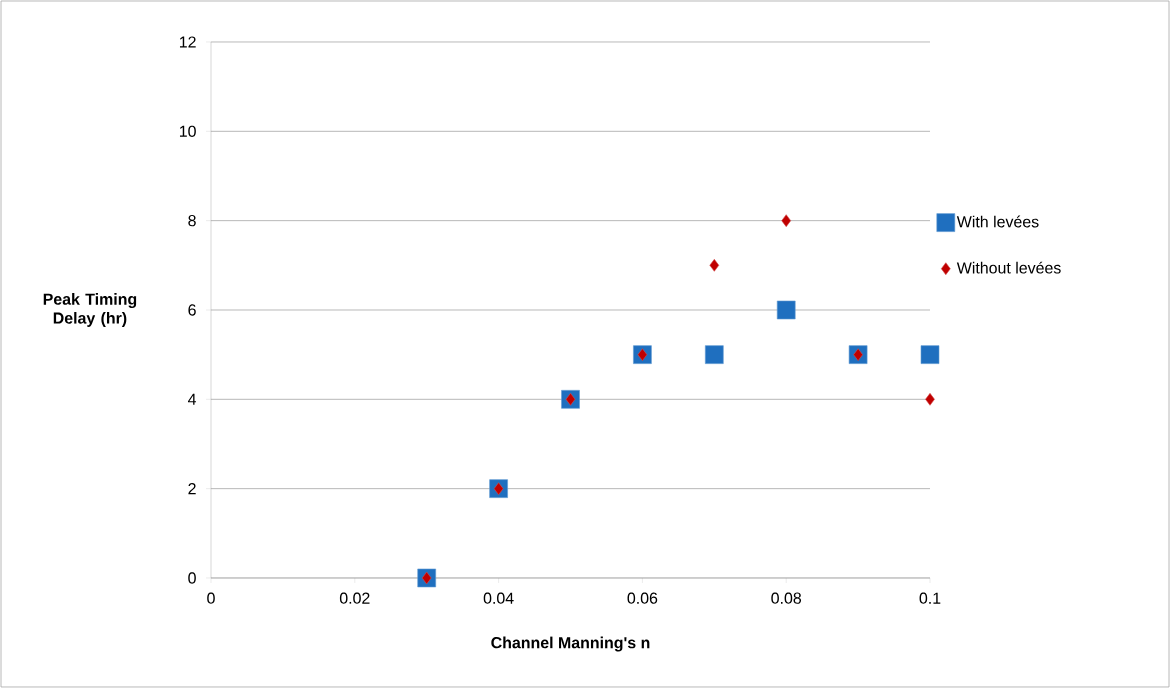 The width and height of the screenshot is (1170, 688). What do you see at coordinates (192, 221) in the screenshot?
I see `y-tick-label: 8` at bounding box center [192, 221].